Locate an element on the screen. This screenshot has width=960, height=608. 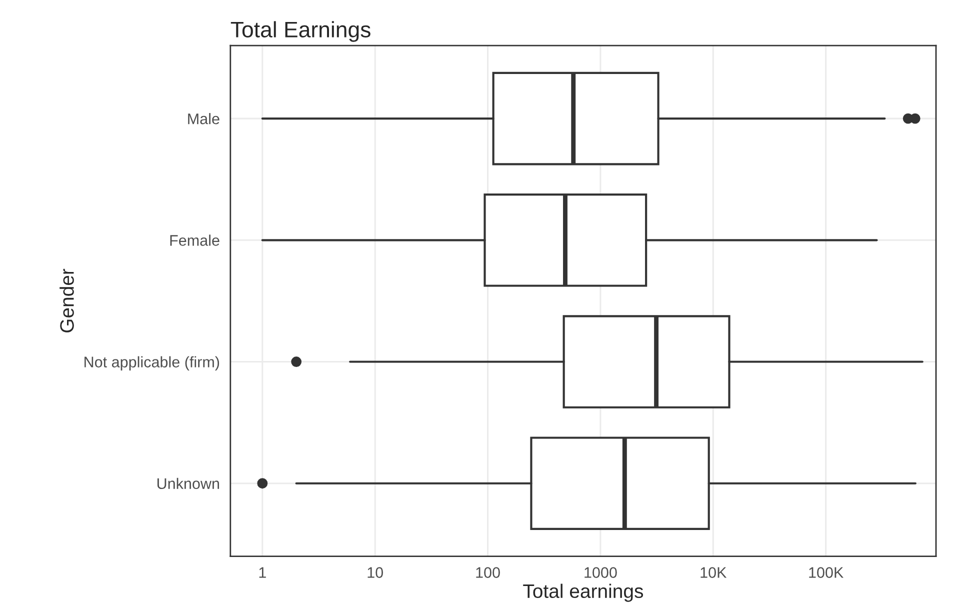
y-axis-title: Gender is located at coordinates (67, 300).